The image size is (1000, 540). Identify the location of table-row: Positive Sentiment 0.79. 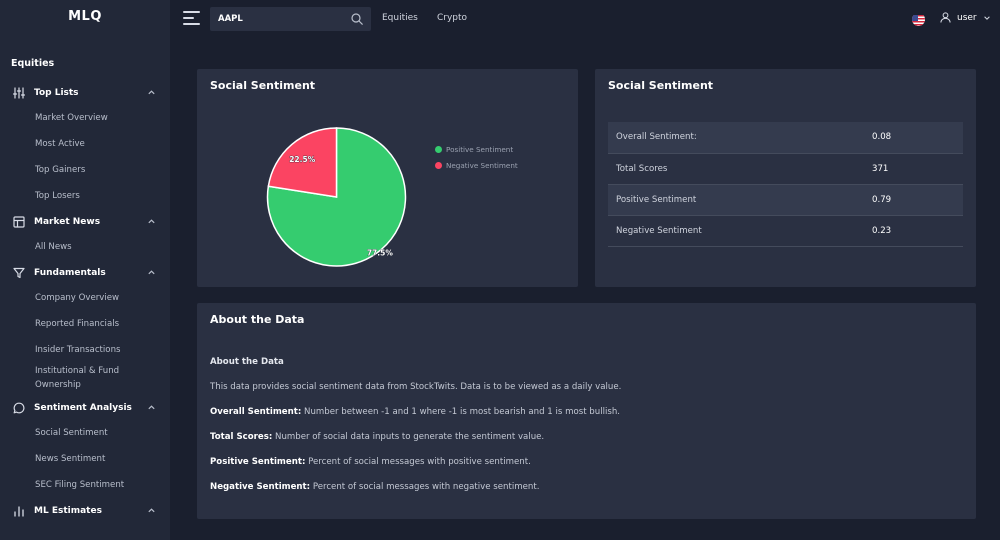
(785, 200).